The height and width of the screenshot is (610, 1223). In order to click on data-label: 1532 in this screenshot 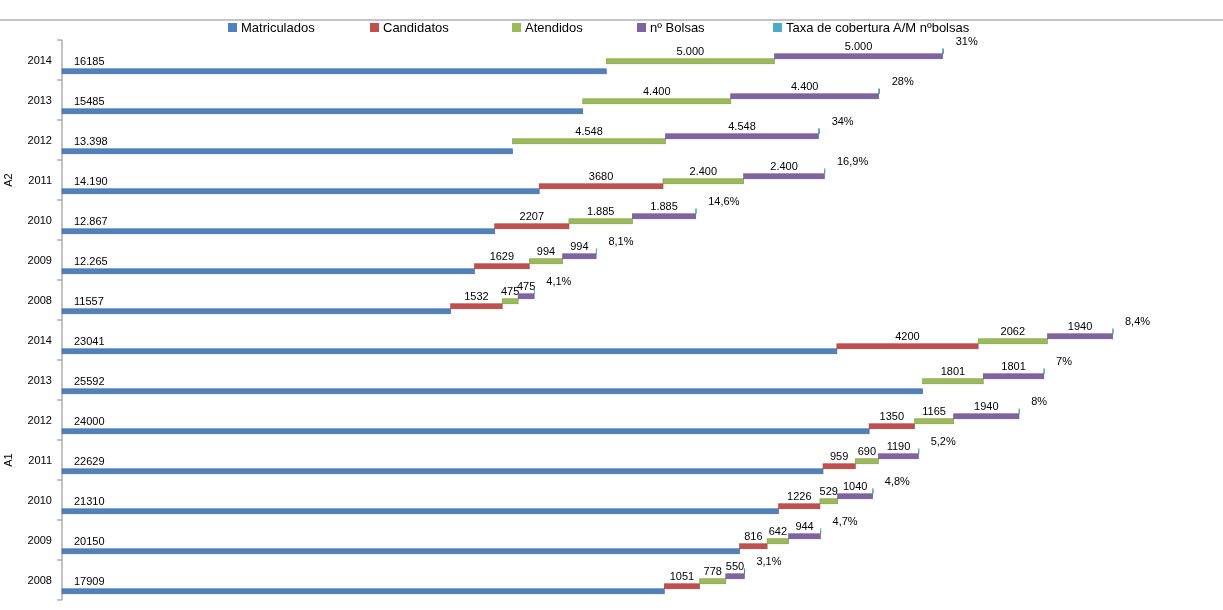, I will do `click(476, 295)`.